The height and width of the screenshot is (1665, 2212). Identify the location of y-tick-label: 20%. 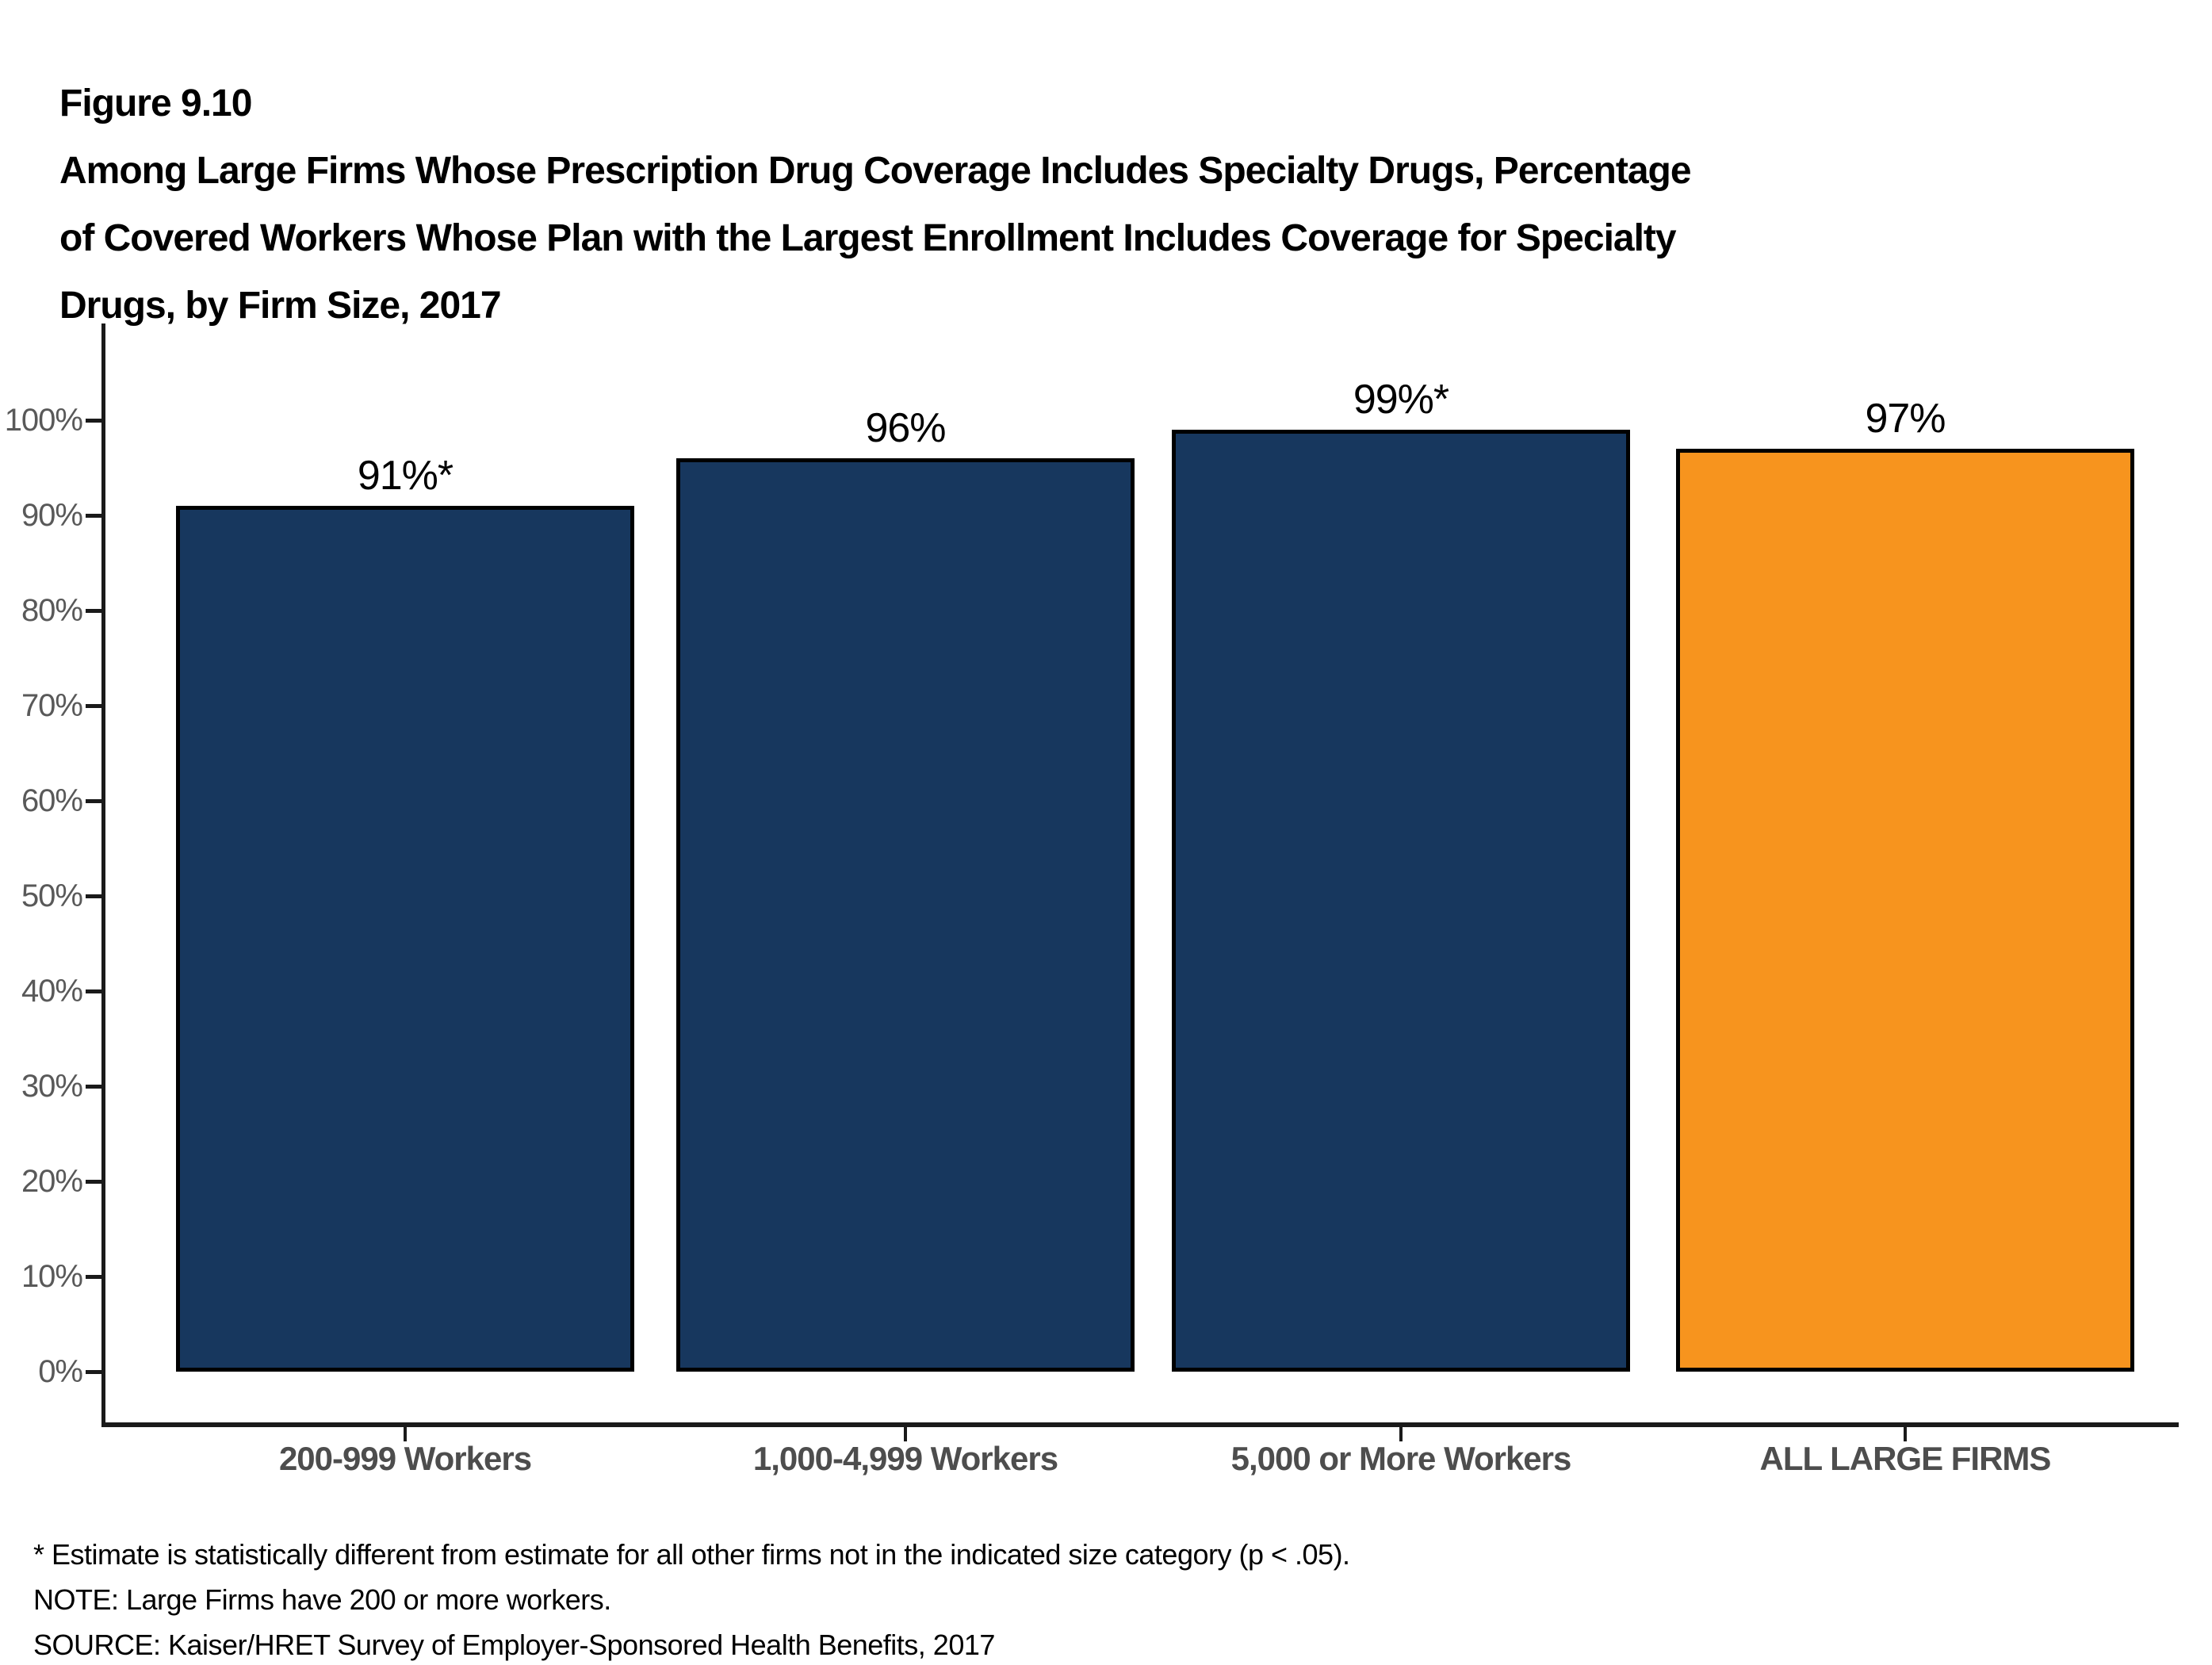
(52, 1181).